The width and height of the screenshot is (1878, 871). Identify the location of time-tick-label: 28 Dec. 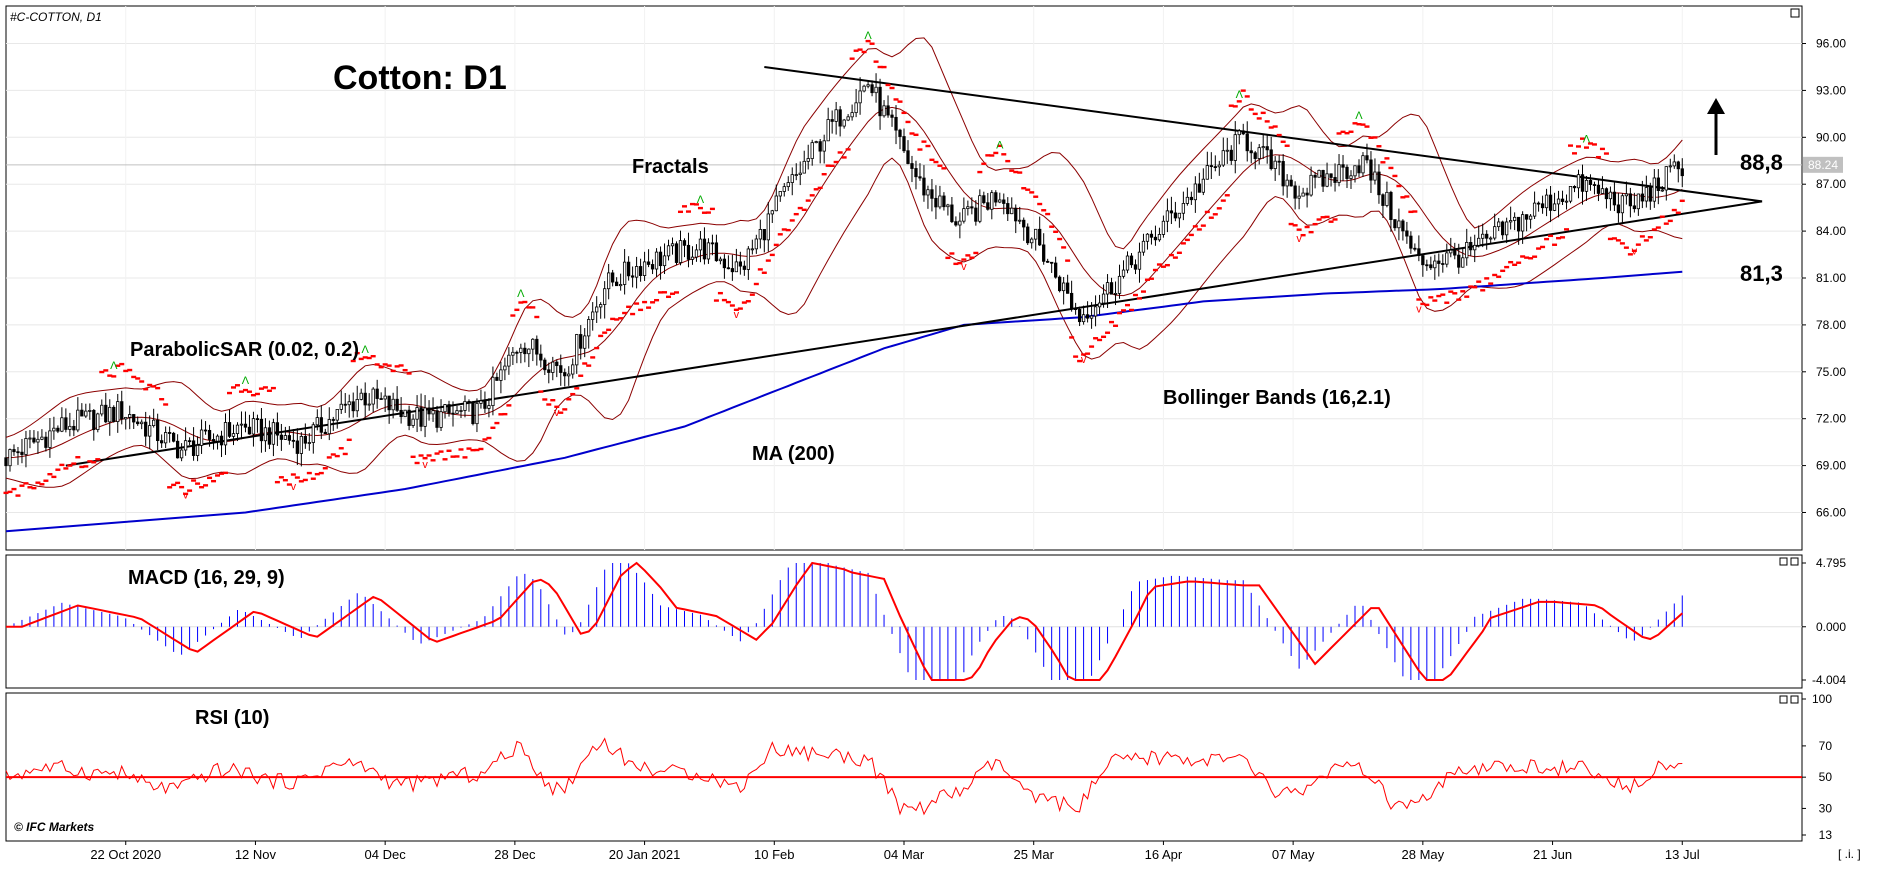
(515, 854).